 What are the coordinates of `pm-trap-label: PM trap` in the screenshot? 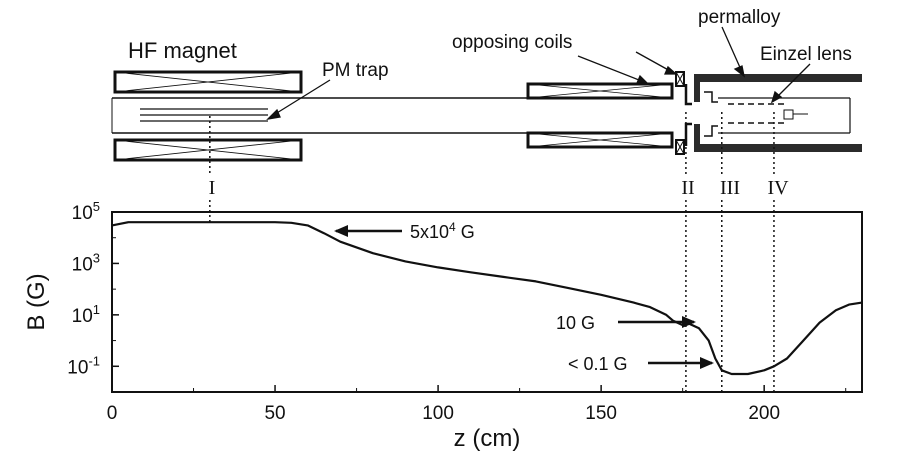 It's located at (355, 70).